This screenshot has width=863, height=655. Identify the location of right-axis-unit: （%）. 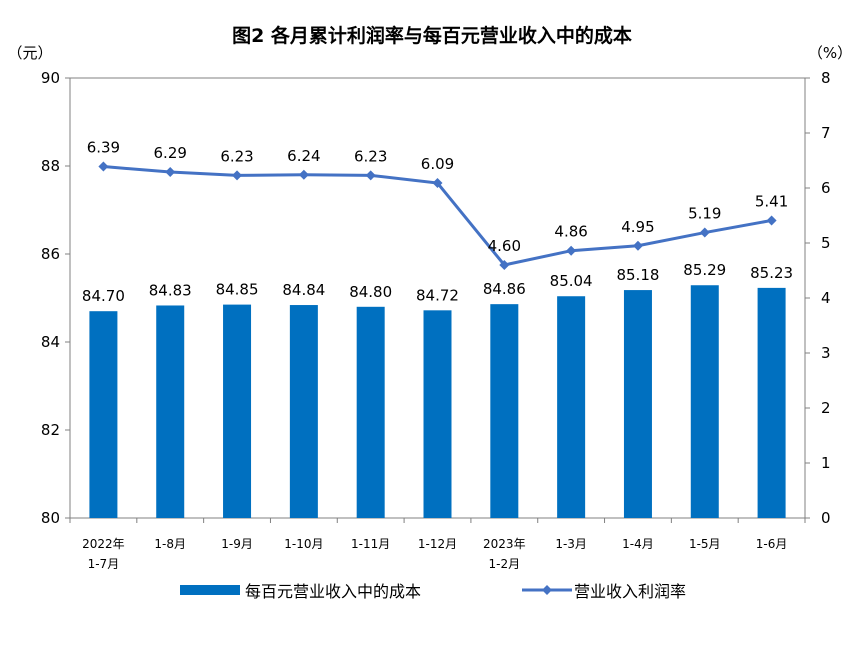
(830, 53).